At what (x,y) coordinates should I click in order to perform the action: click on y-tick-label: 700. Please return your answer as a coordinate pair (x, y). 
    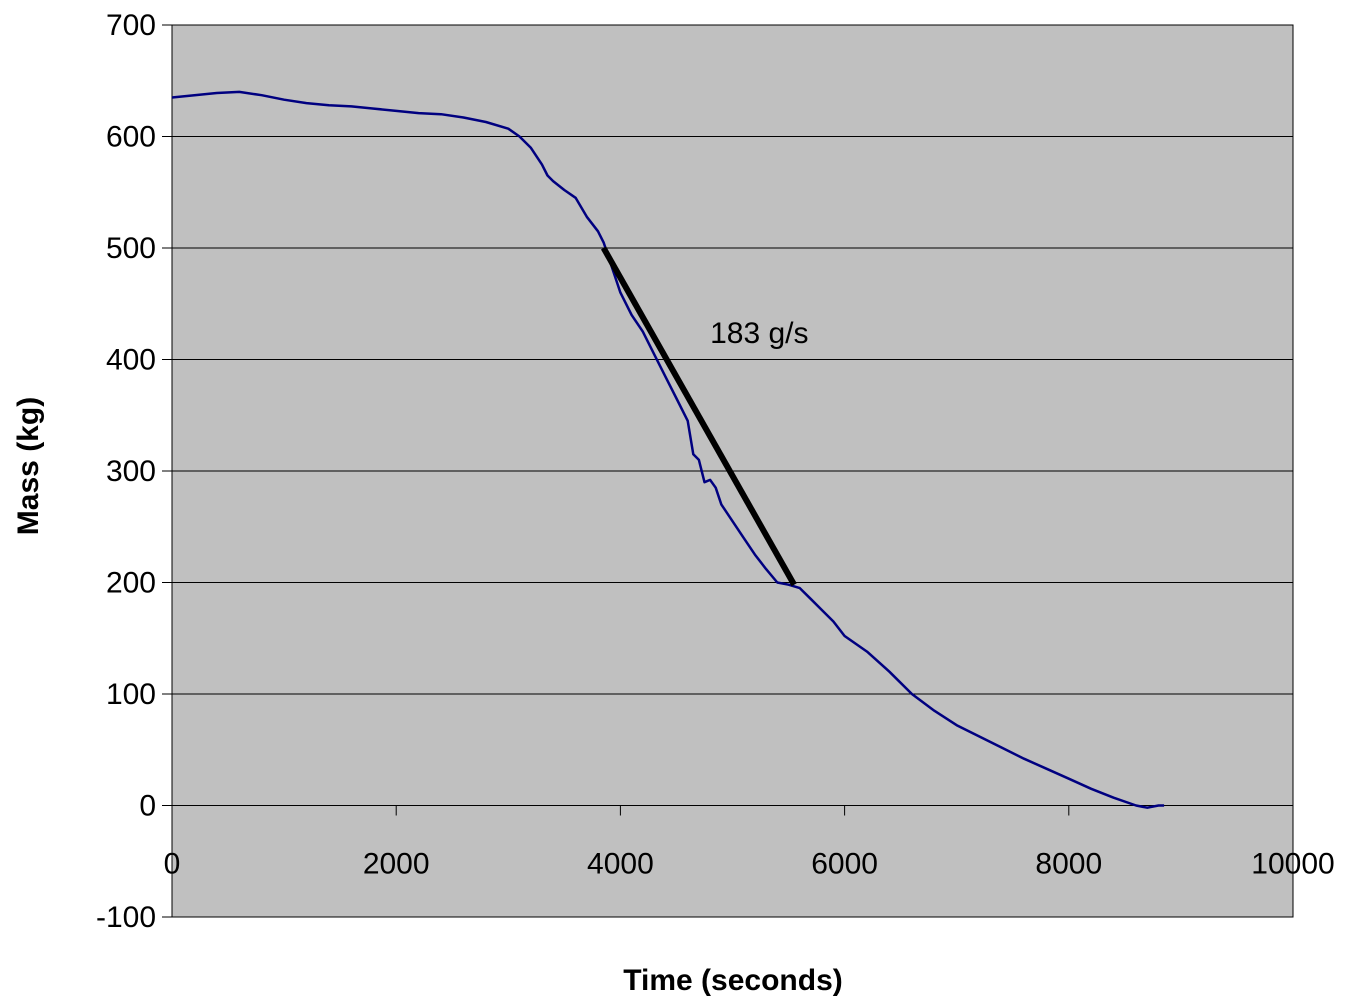
    Looking at the image, I should click on (131, 25).